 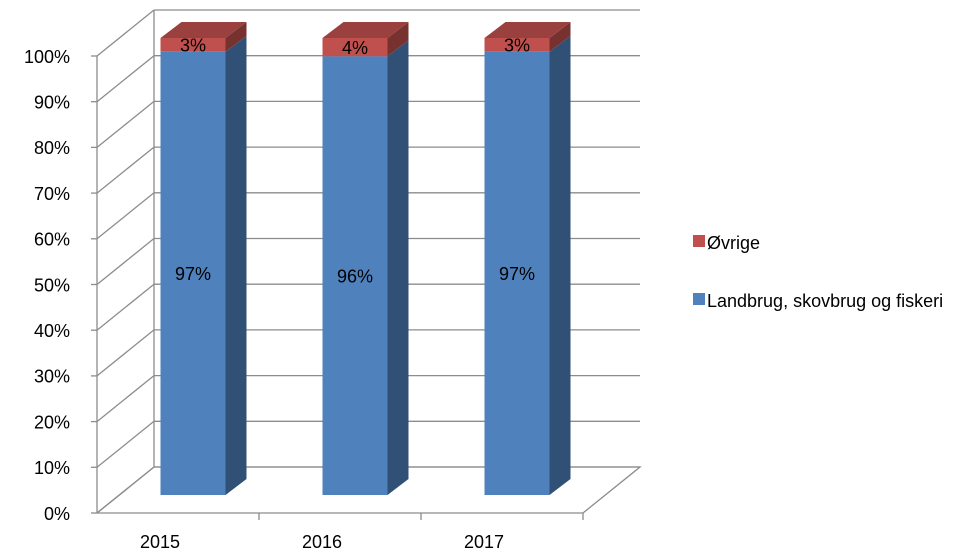 What do you see at coordinates (57, 514) in the screenshot?
I see `y-tick-label: 0%` at bounding box center [57, 514].